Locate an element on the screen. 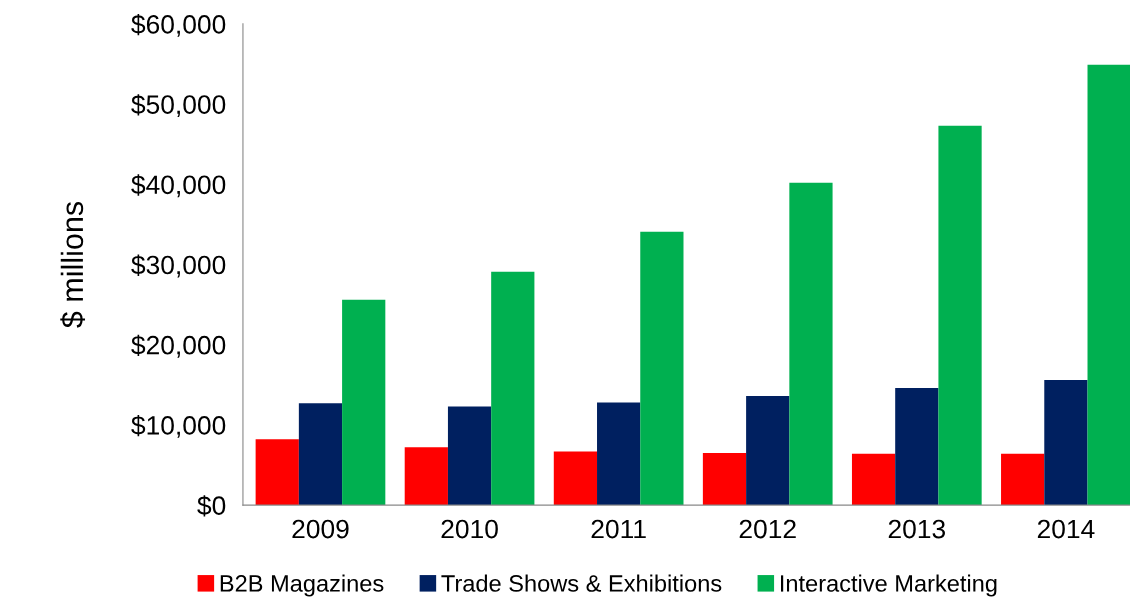  legend-label: Trade Shows & Exhibitions is located at coordinates (581, 583).